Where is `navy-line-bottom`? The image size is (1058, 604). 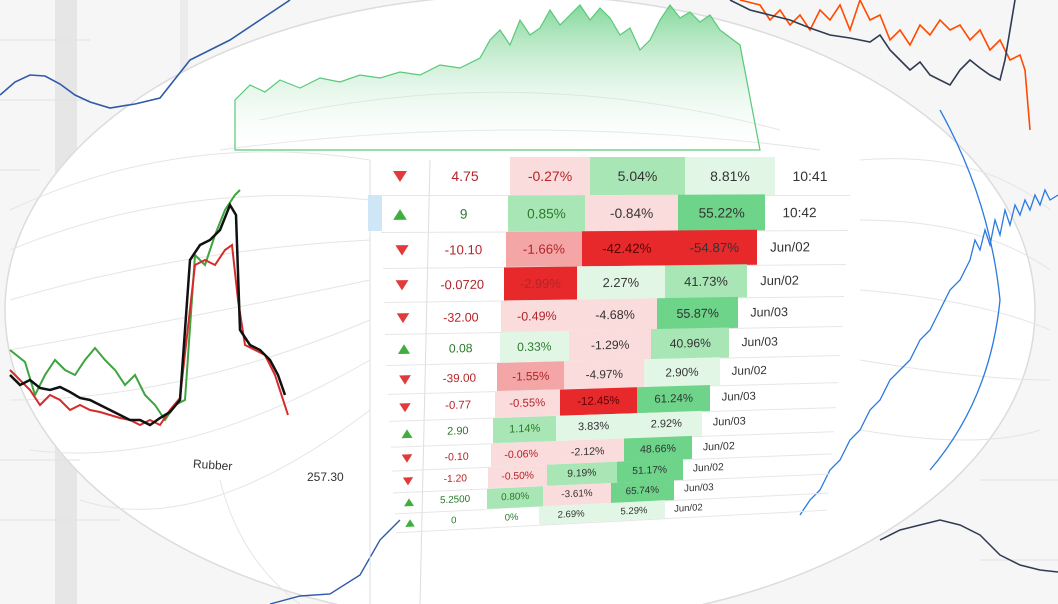
navy-line-bottom is located at coordinates (968, 546).